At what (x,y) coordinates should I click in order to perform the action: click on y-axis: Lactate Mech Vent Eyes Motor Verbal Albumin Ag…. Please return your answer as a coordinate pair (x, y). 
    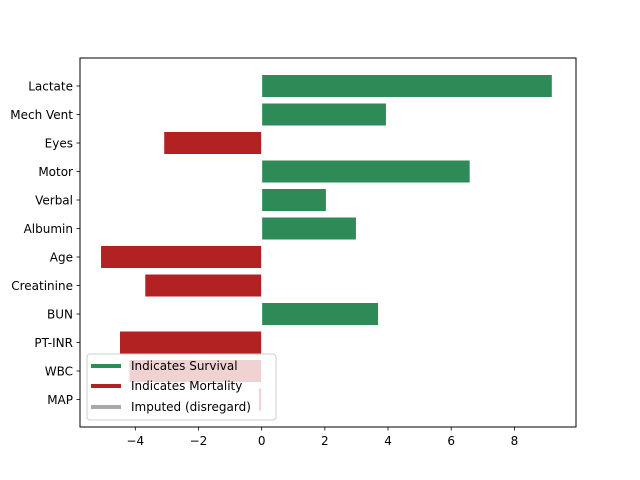
    Looking at the image, I should click on (45, 243).